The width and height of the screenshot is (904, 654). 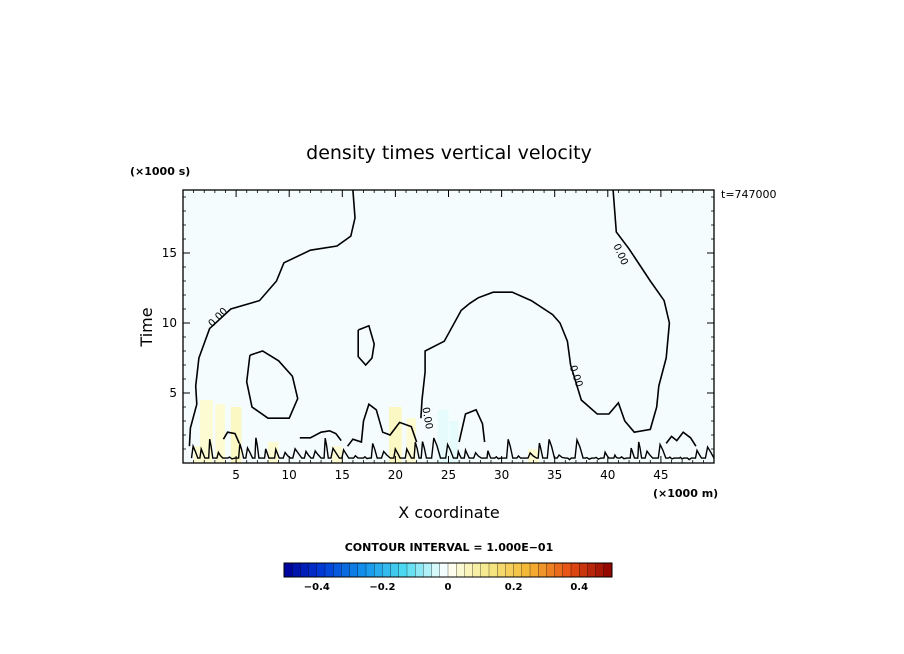 I want to click on x-tick-label: 25, so click(x=448, y=475).